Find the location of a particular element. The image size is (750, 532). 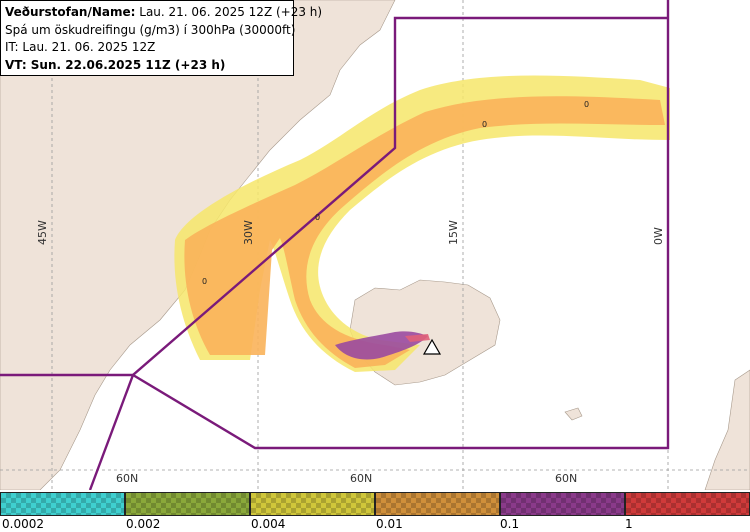

legend-tick-label: 0.1 is located at coordinates (510, 524).